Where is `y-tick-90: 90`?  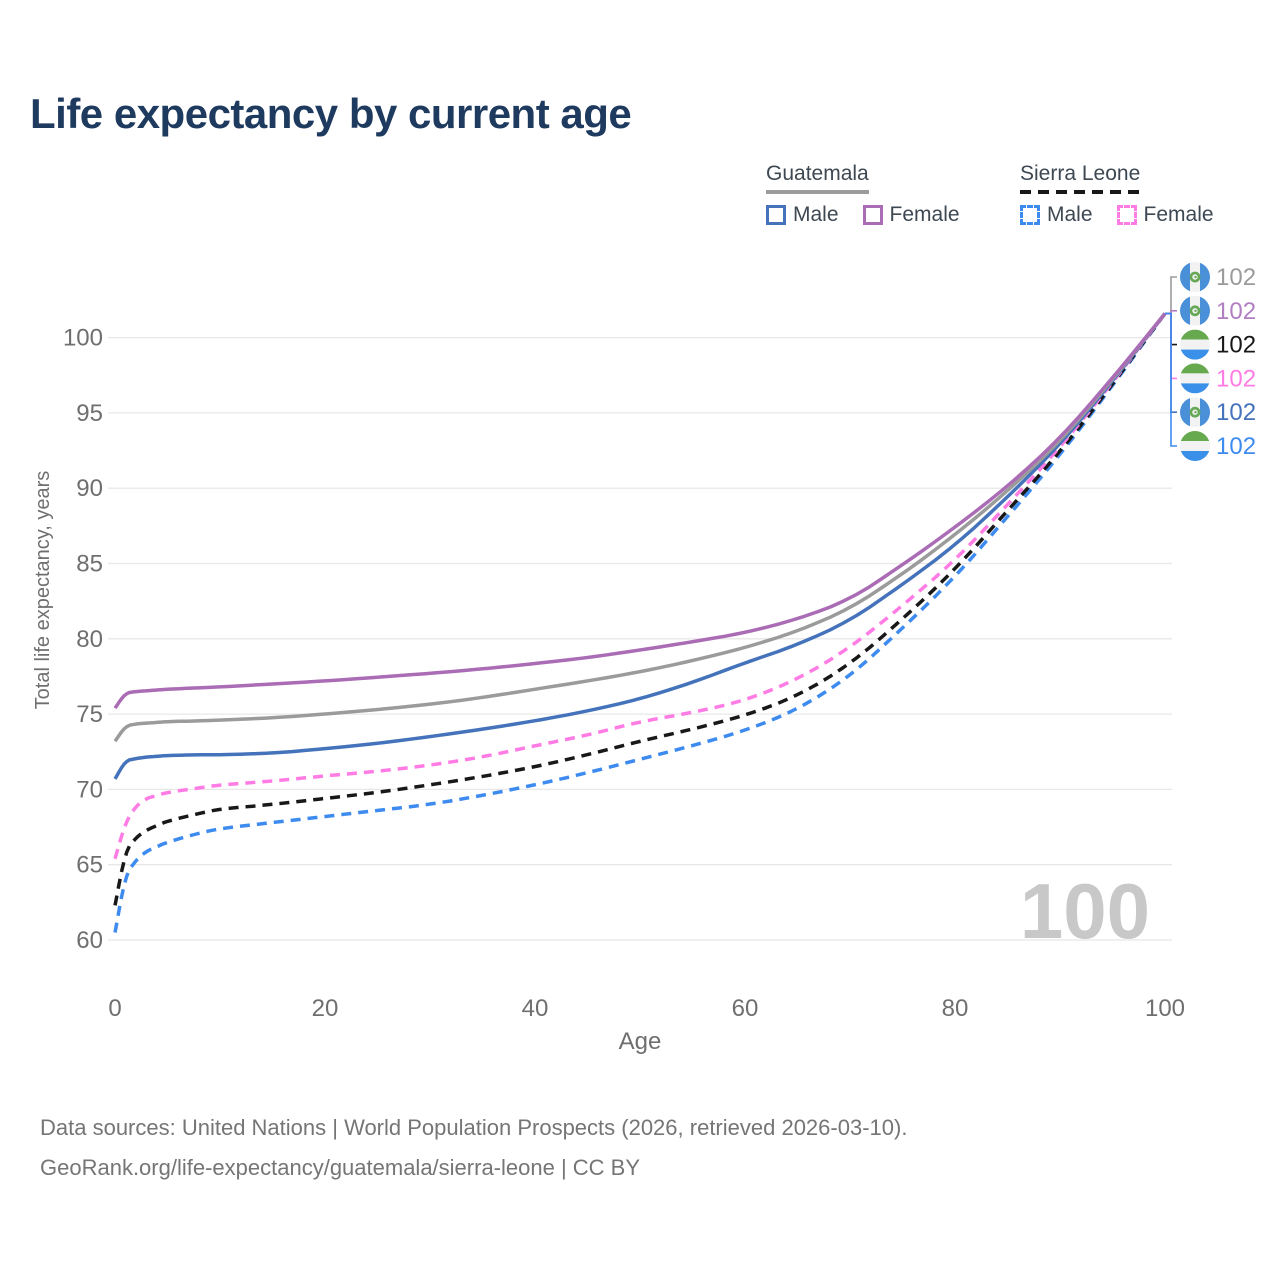 y-tick-90: 90 is located at coordinates (89, 488).